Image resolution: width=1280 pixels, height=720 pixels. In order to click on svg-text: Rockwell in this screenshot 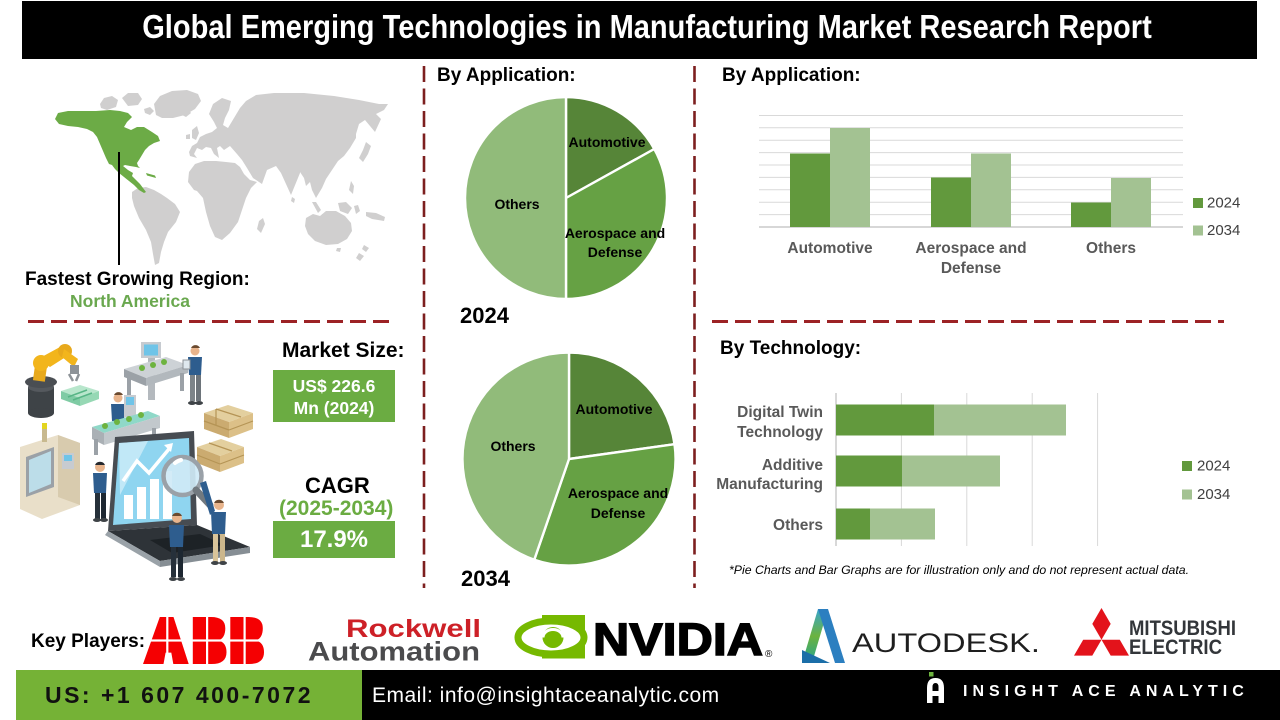, I will do `click(413, 629)`.